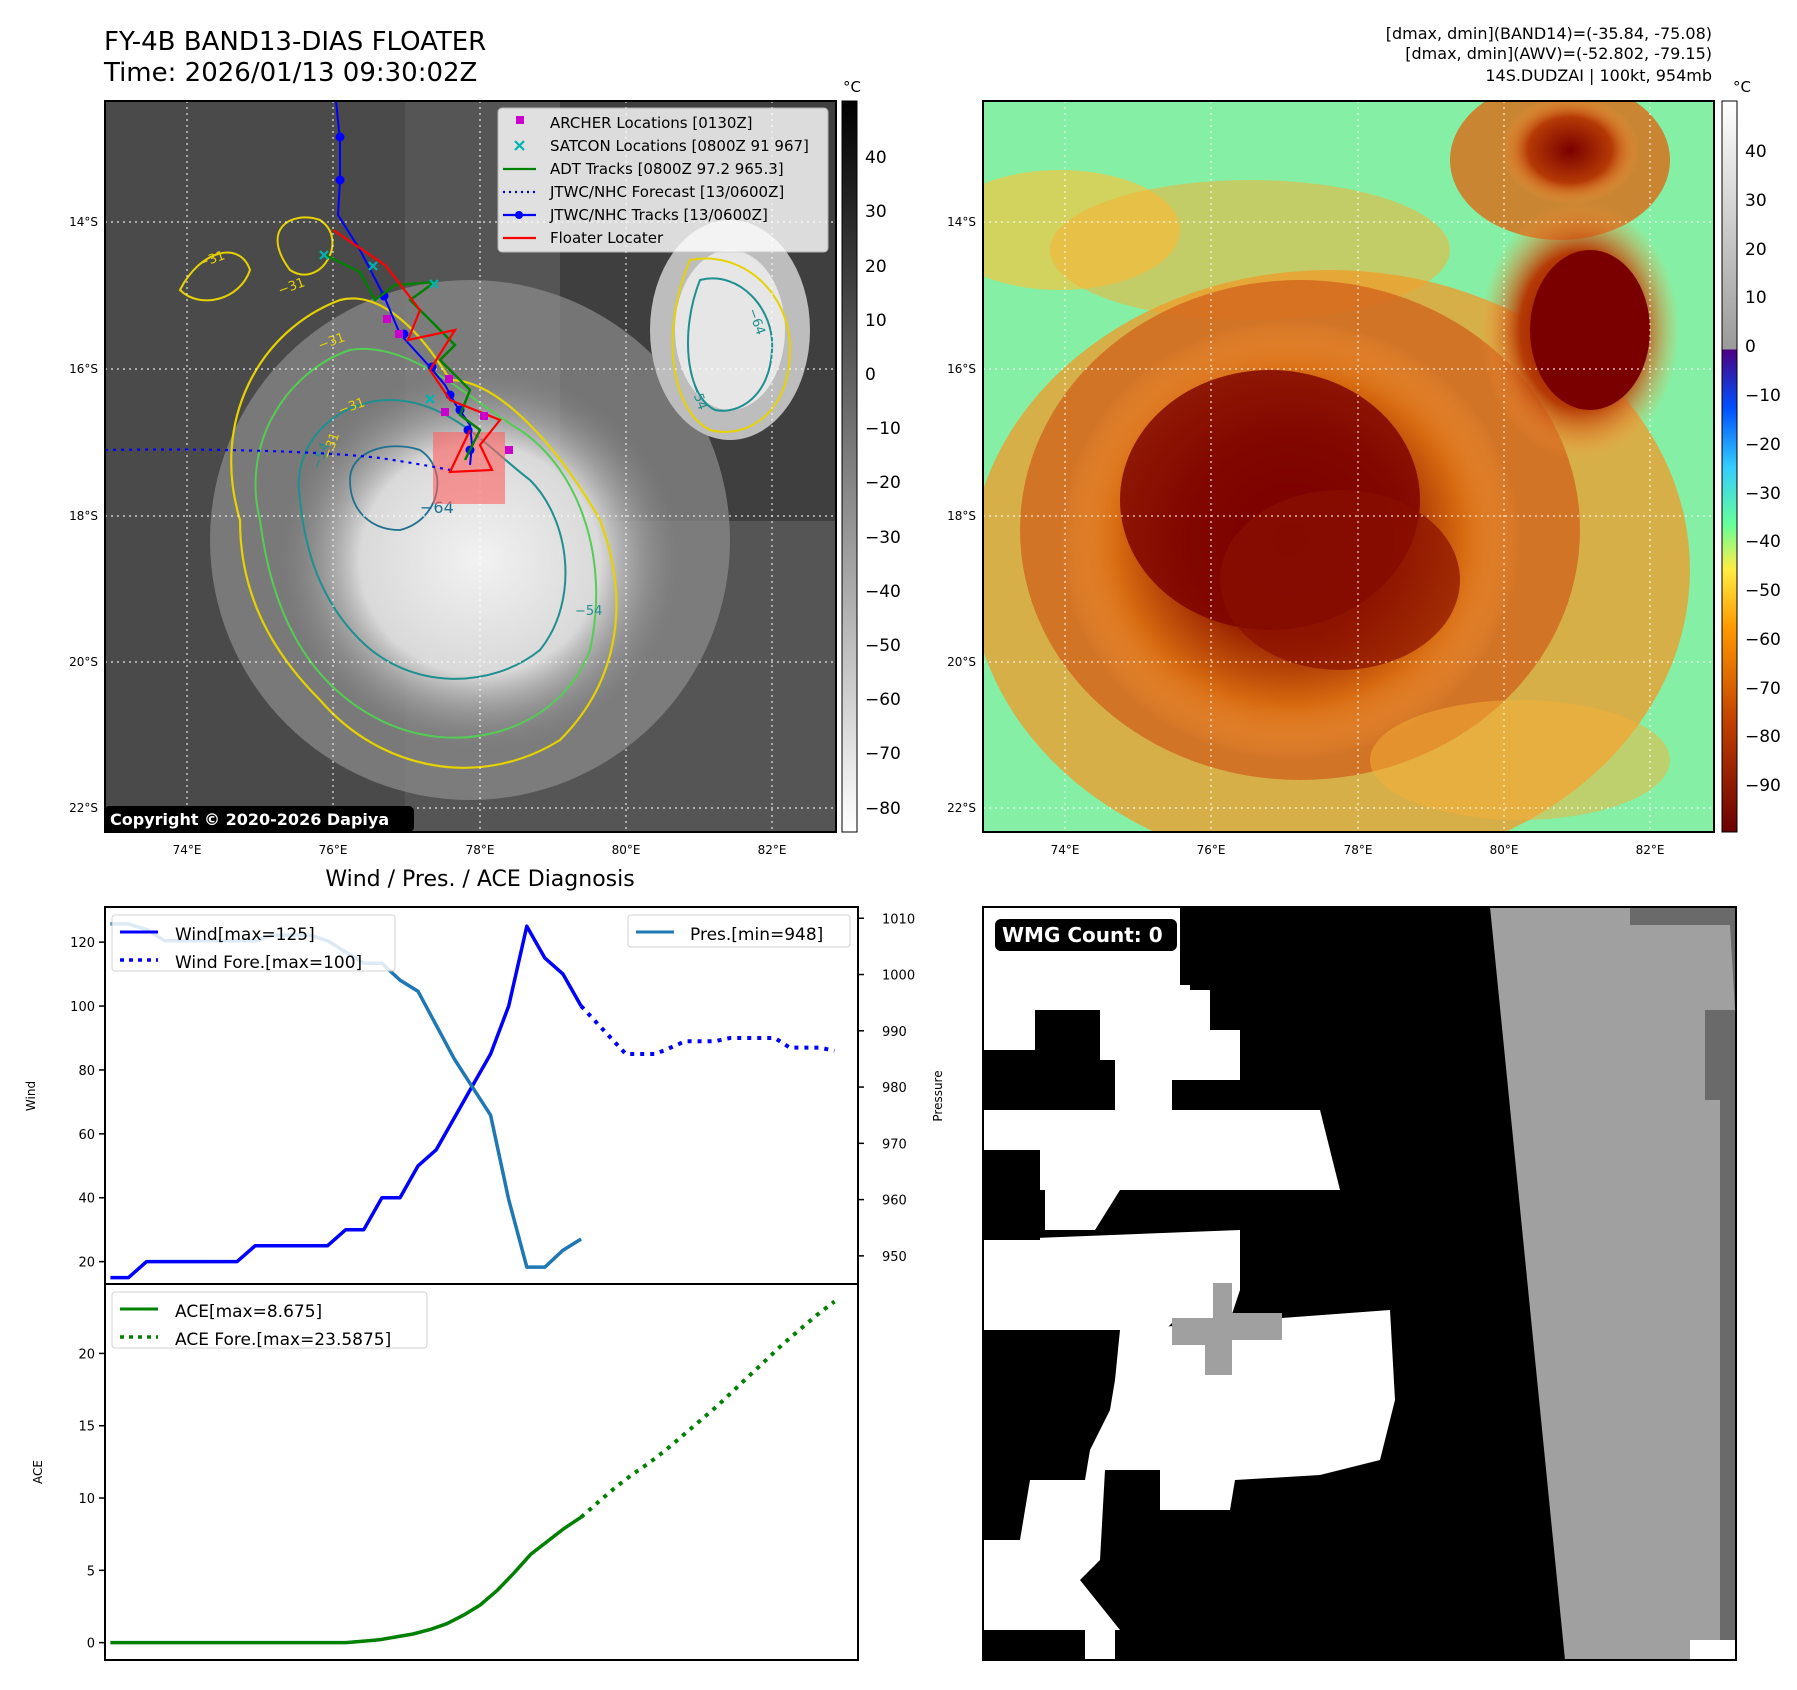  Describe the element at coordinates (1756, 298) in the screenshot. I see `color-cb-tick: 10` at that location.